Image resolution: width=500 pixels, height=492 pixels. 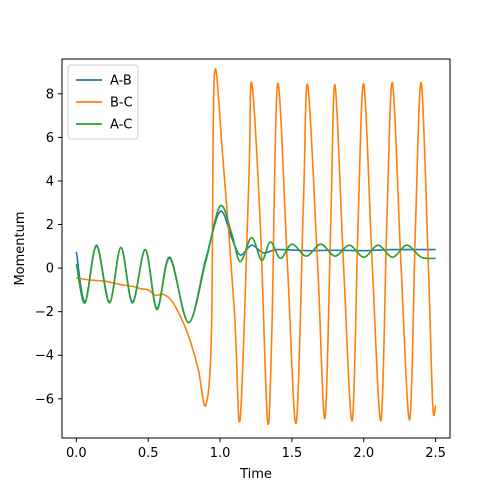 I want to click on y-tick-label: −2, so click(x=44, y=312).